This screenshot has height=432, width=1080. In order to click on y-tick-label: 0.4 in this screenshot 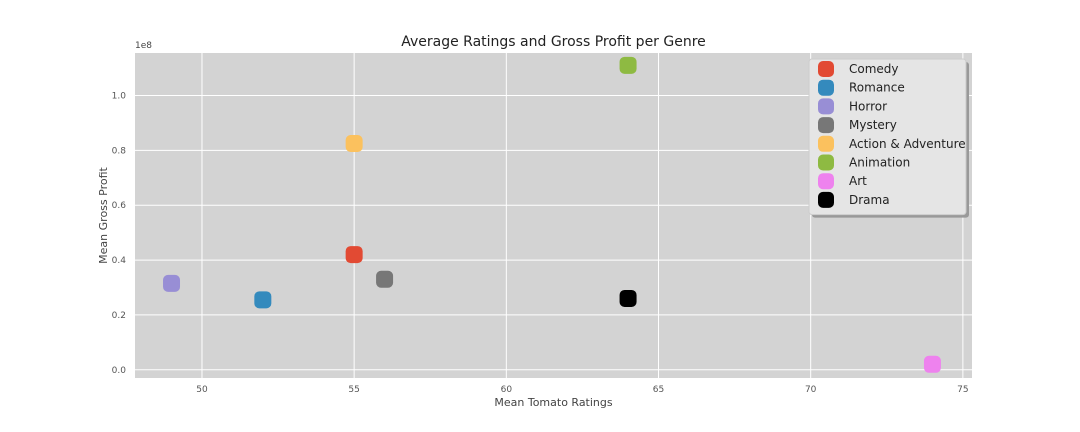, I will do `click(119, 261)`.